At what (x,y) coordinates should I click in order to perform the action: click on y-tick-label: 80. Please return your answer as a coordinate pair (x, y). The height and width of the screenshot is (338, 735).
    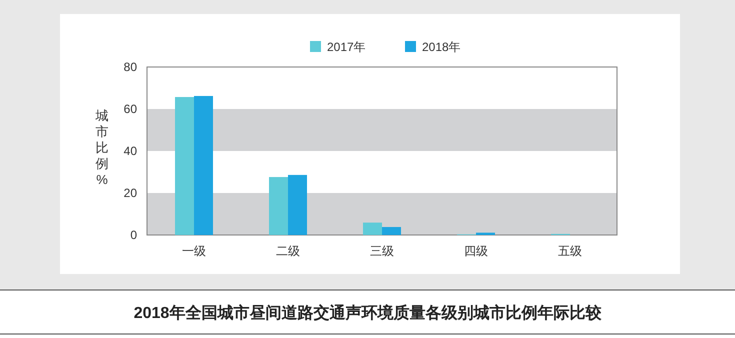
    Looking at the image, I should click on (131, 67).